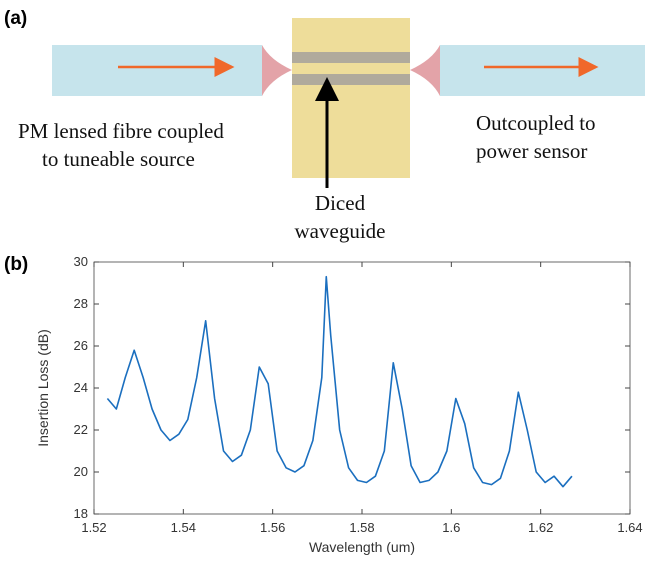  I want to click on y-tick-label: 28, so click(81, 303).